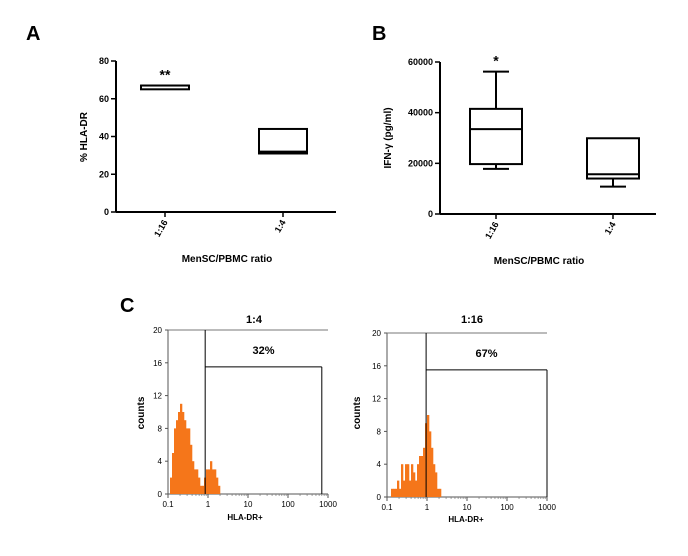 The width and height of the screenshot is (688, 556). I want to click on c2-ytick-label-0: 0, so click(379, 497).